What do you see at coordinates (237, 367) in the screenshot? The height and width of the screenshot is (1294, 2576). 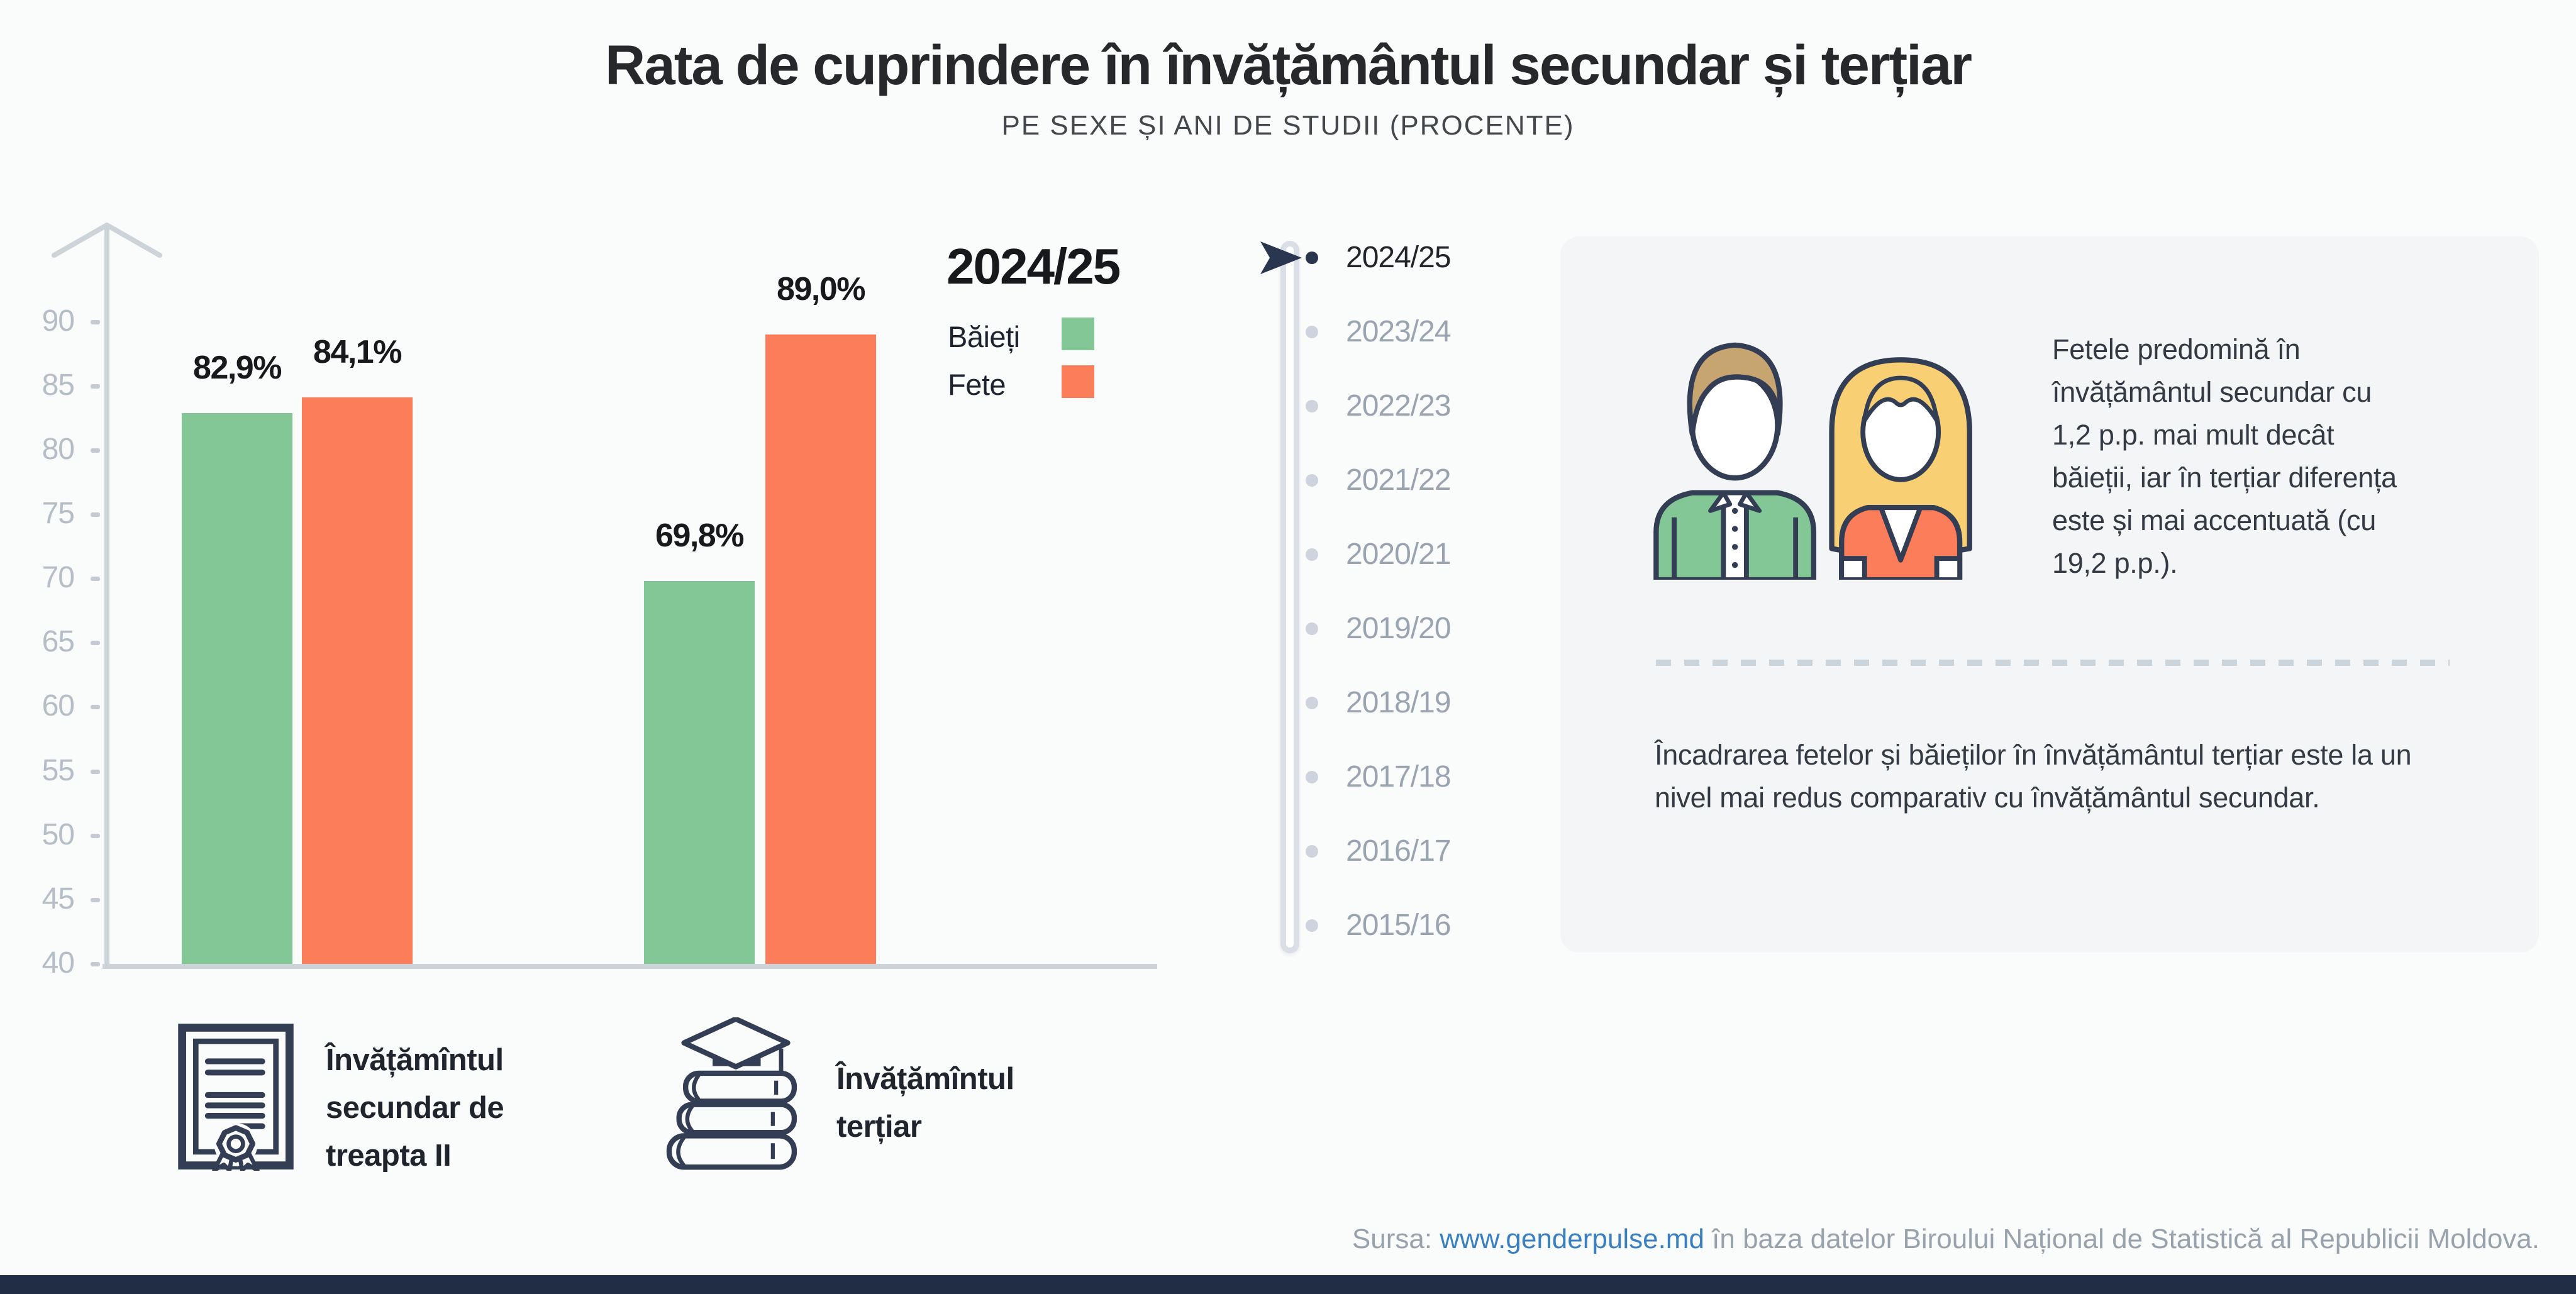 I see `bar-value-label: 82,9%` at bounding box center [237, 367].